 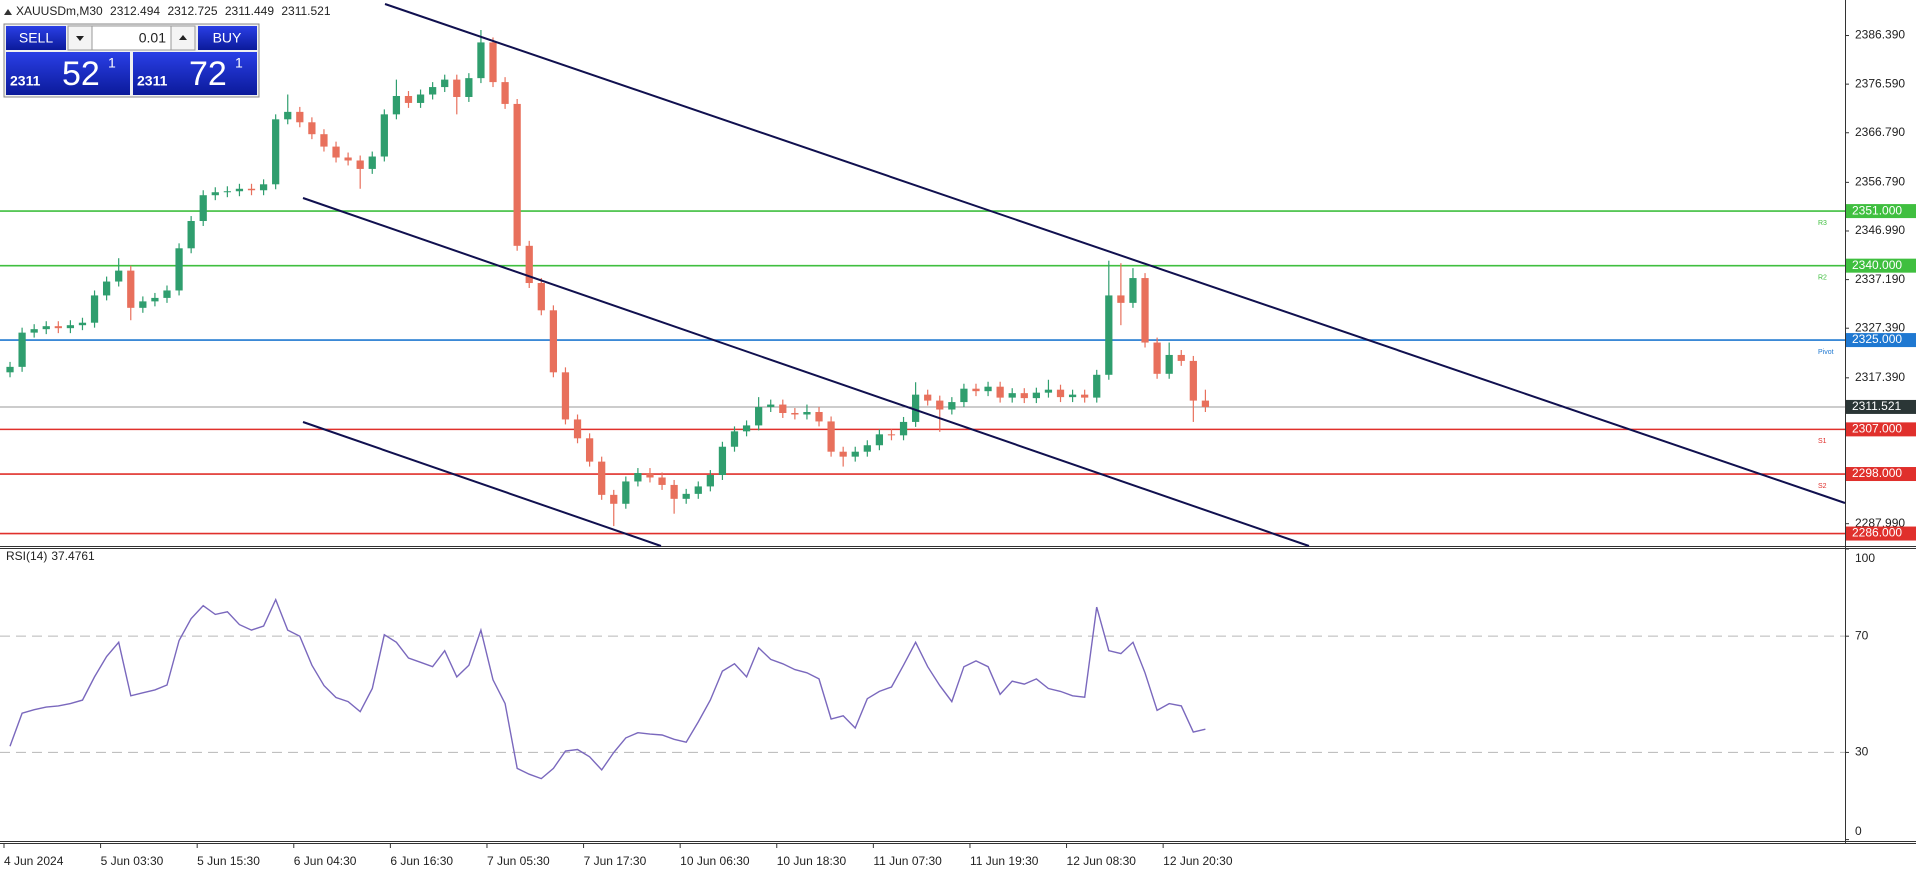 I want to click on y-tick-label: 30, so click(x=1862, y=752).